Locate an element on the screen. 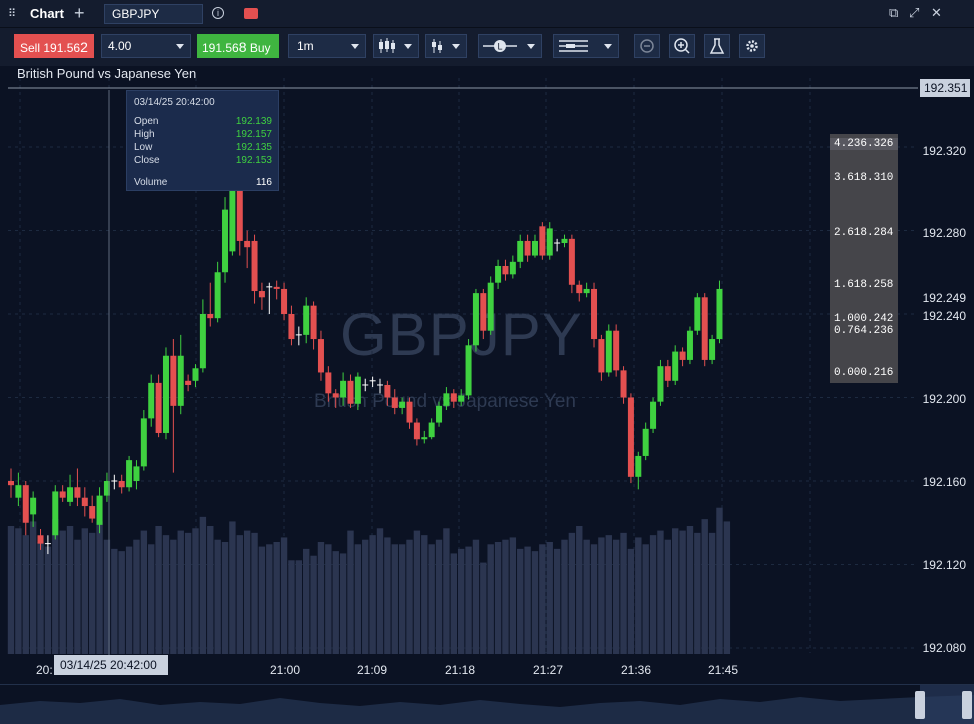 This screenshot has width=974, height=724. sell-button: Sell 191.562 is located at coordinates (54, 46).